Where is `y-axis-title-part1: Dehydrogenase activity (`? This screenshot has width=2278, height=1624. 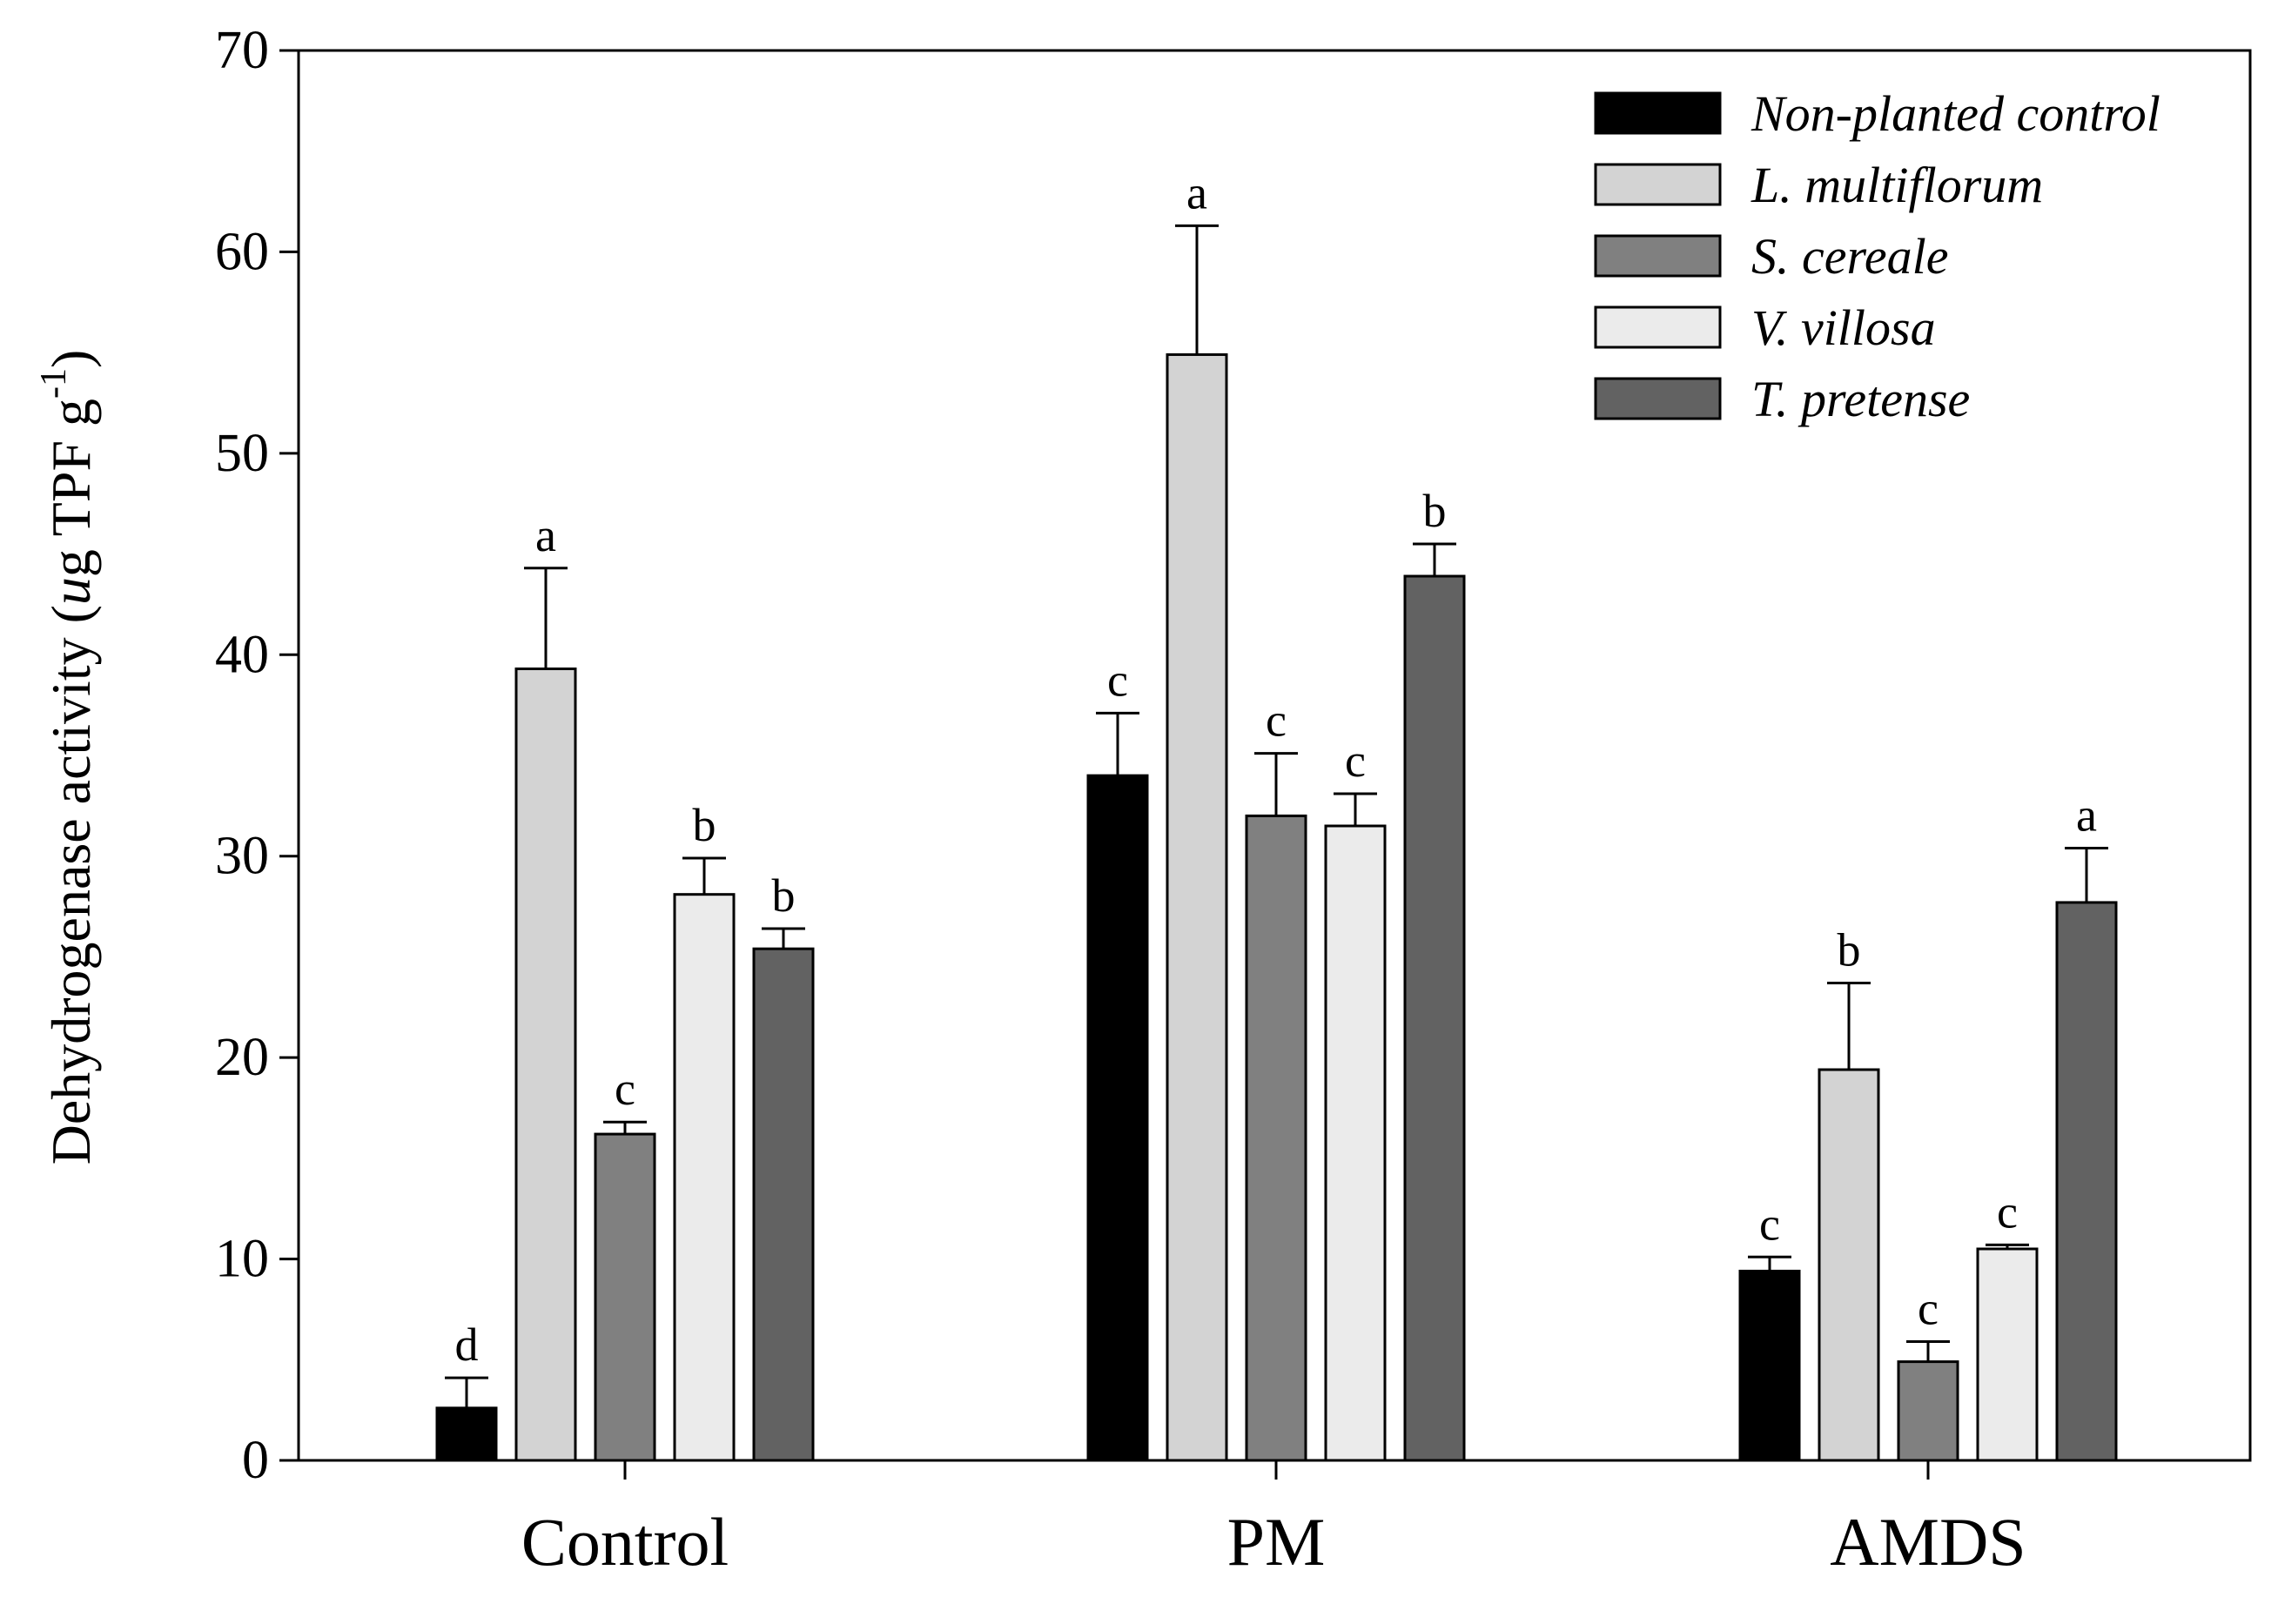
y-axis-title-part1: Dehydrogenase activity ( is located at coordinates (71, 884).